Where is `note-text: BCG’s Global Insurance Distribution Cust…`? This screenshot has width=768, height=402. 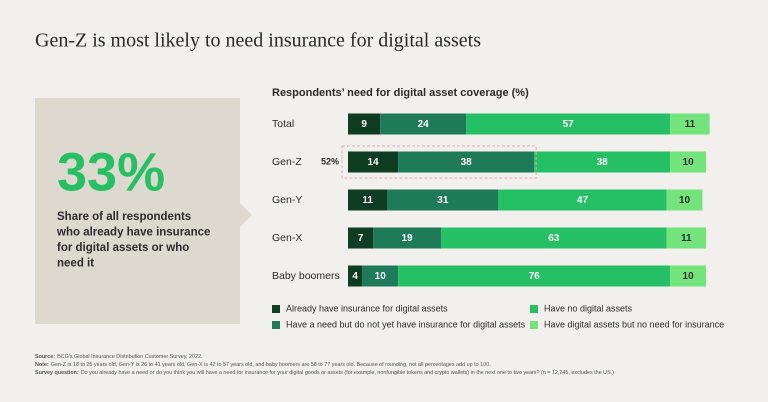
note-text: BCG’s Global Insurance Distribution Cust… is located at coordinates (129, 357).